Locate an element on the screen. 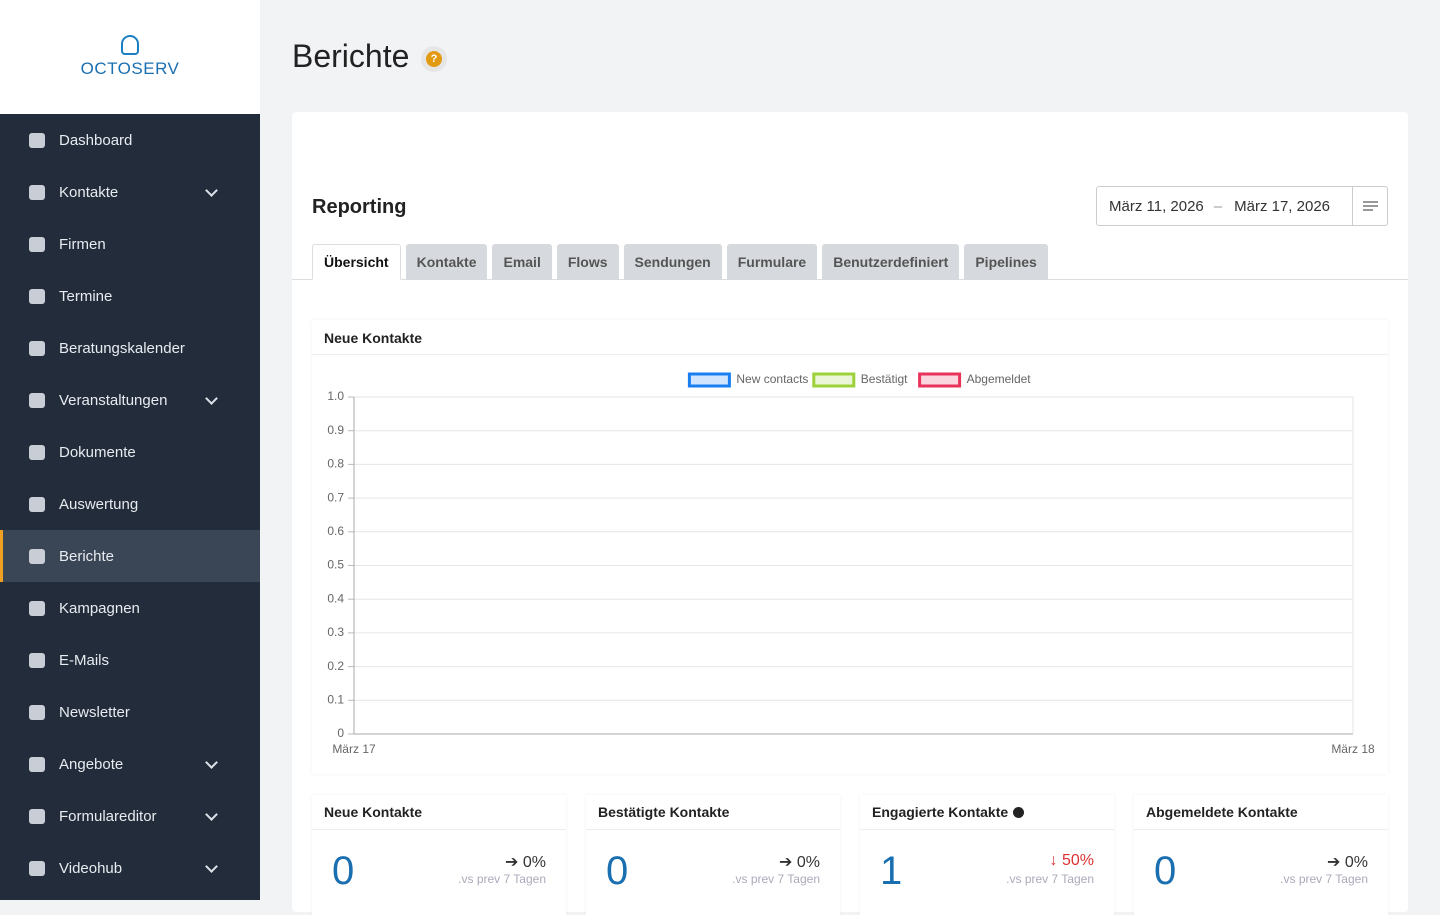 The image size is (1440, 915). nav-label: Berichte is located at coordinates (87, 556).